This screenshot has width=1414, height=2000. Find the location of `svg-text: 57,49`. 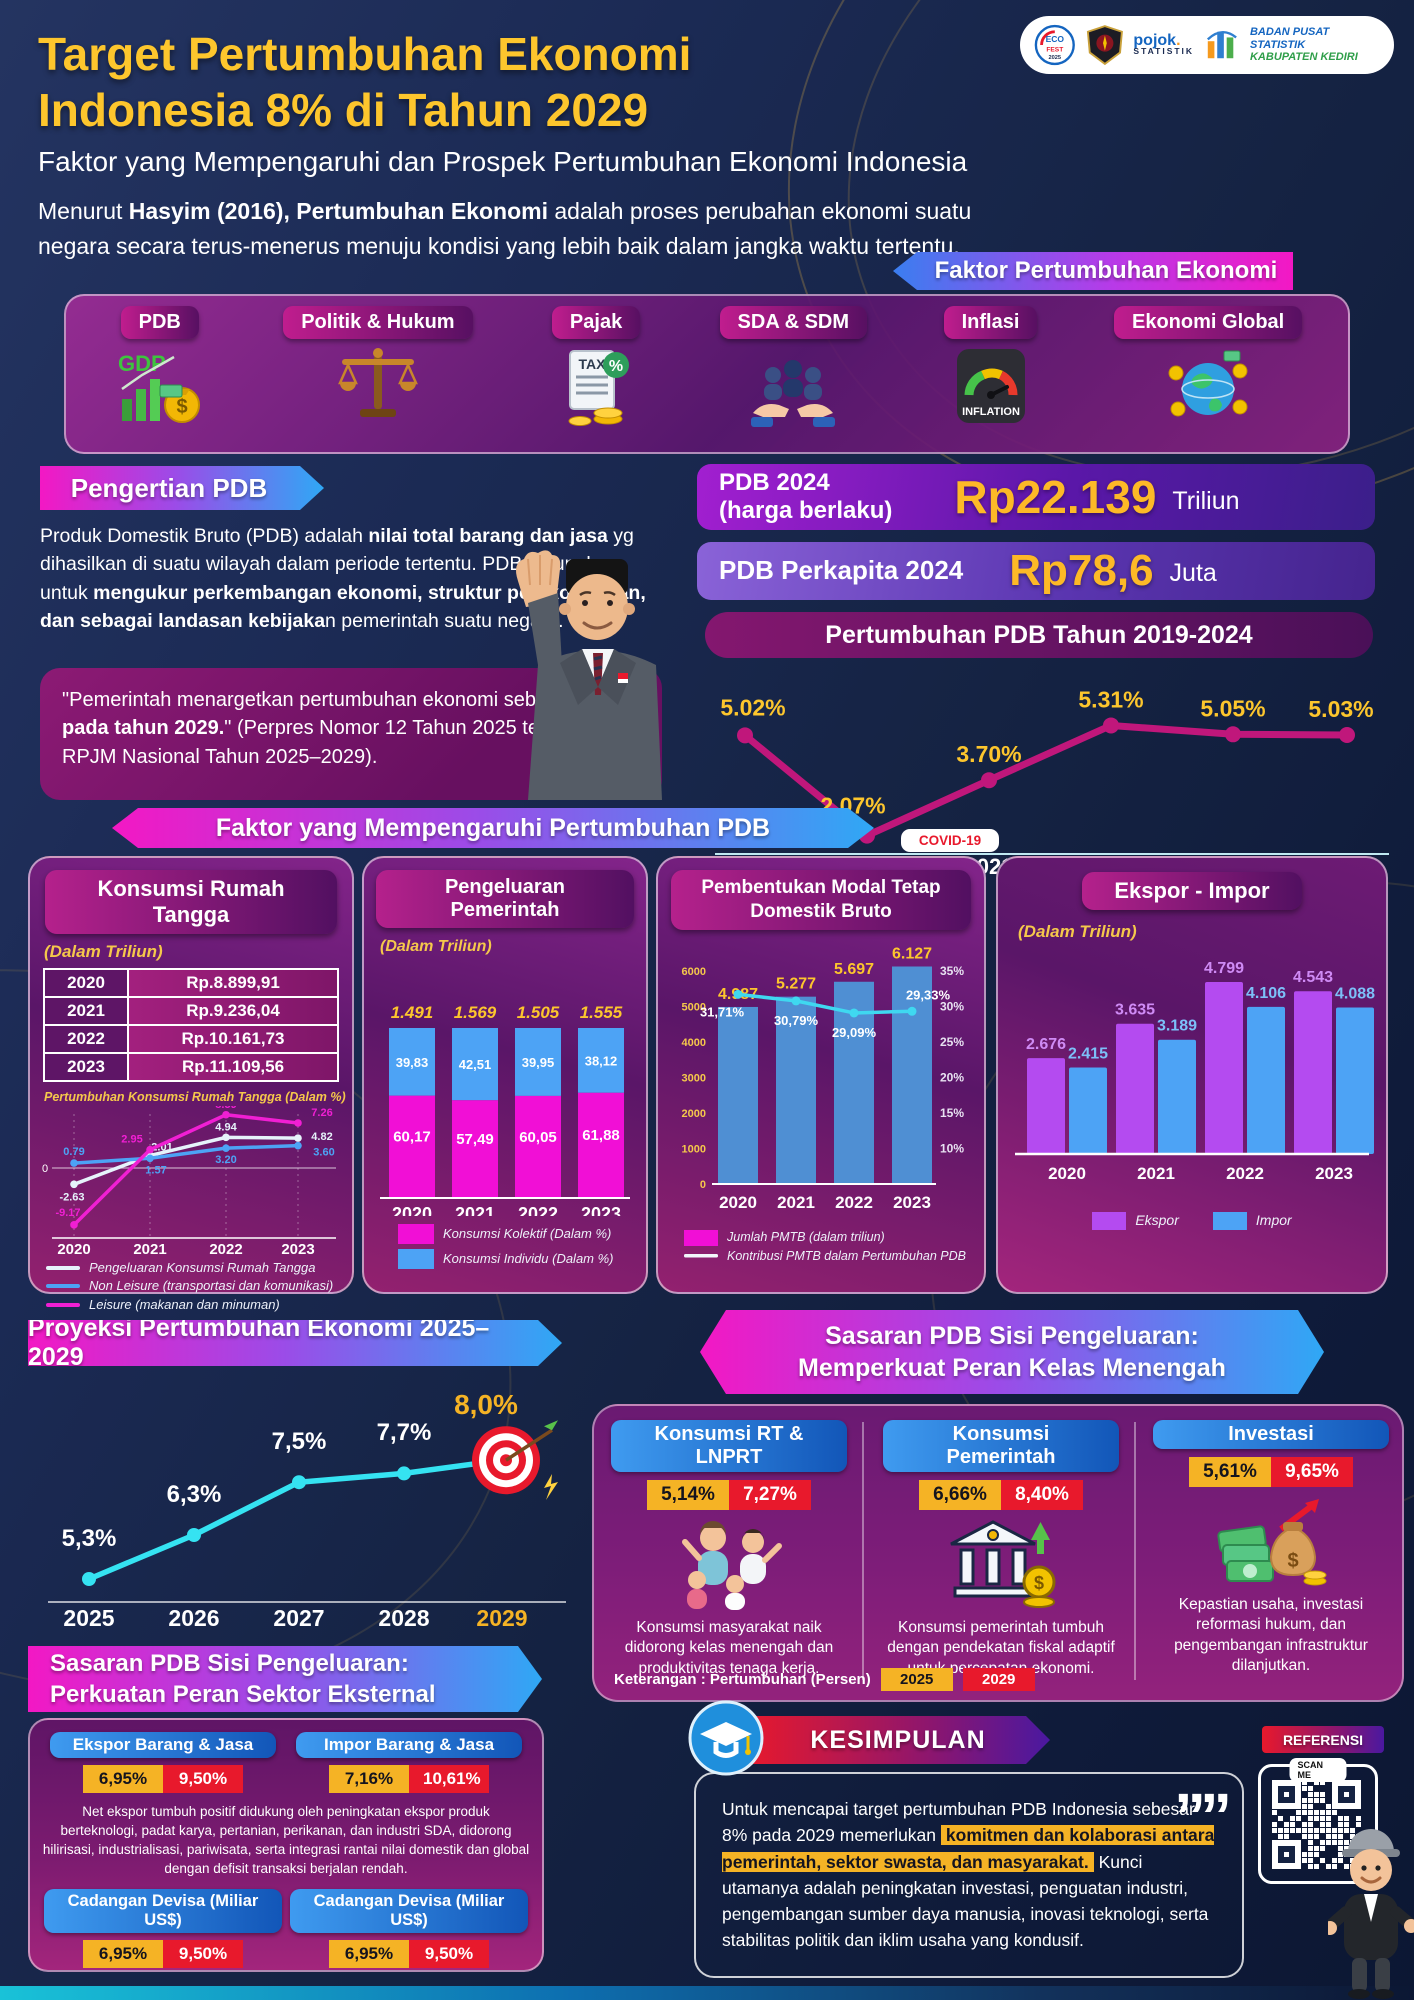

svg-text: 57,49 is located at coordinates (475, 1139).